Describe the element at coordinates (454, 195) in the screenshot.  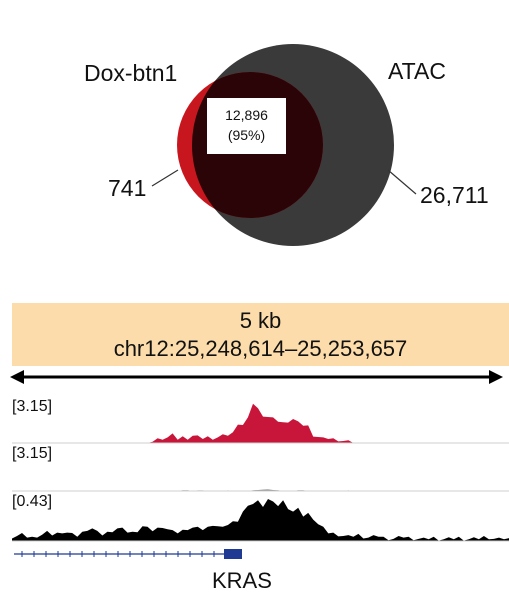
I see `set-b-unique-count: 26,711` at that location.